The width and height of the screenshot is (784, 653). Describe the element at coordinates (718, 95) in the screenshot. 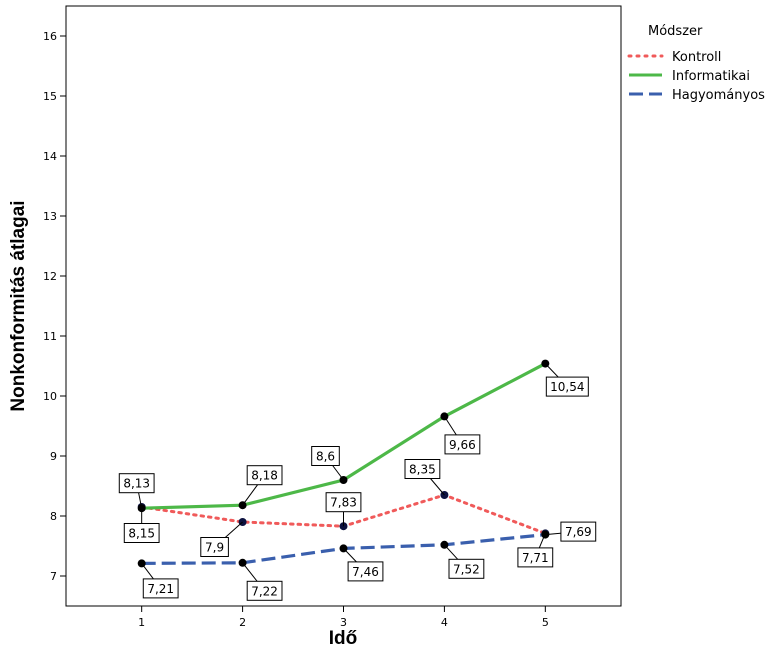

I see `legend-label-hagyományos: Hagyományos` at that location.